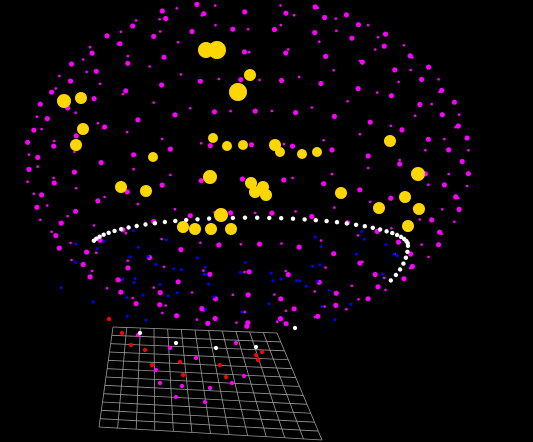  Describe the element at coordinates (251, 249) in the screenshot. I see `white-ring-markers` at that location.